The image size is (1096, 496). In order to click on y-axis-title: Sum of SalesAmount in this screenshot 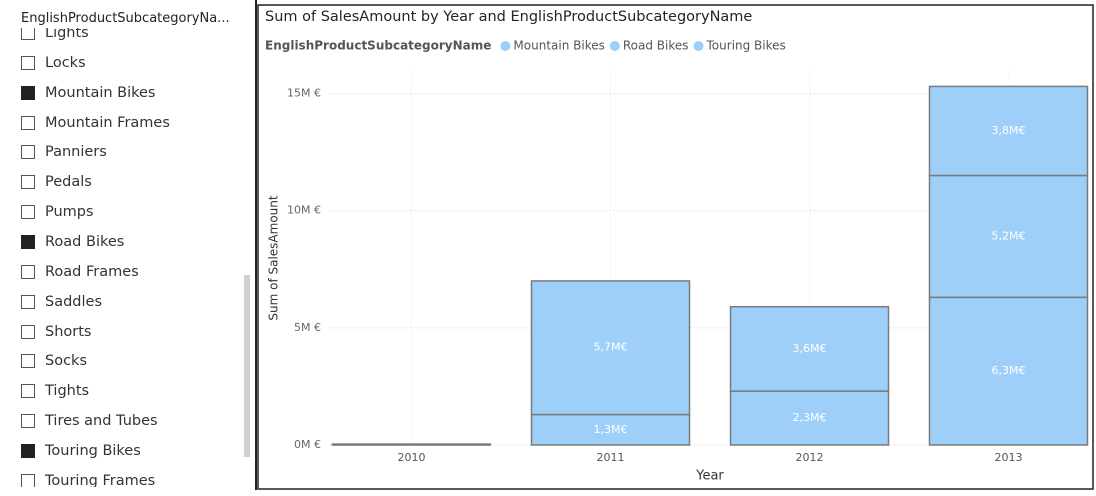, I will do `click(274, 257)`.